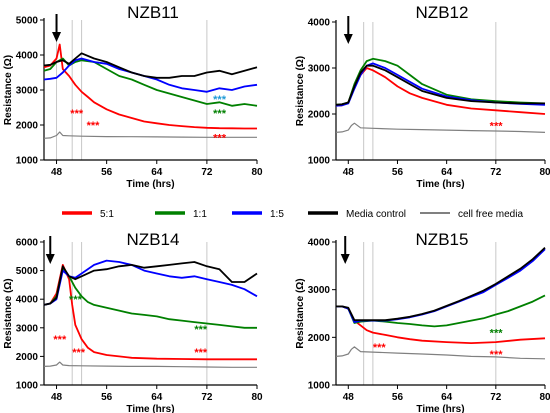  What do you see at coordinates (277, 214) in the screenshot?
I see `legend-label: 1:5` at bounding box center [277, 214].